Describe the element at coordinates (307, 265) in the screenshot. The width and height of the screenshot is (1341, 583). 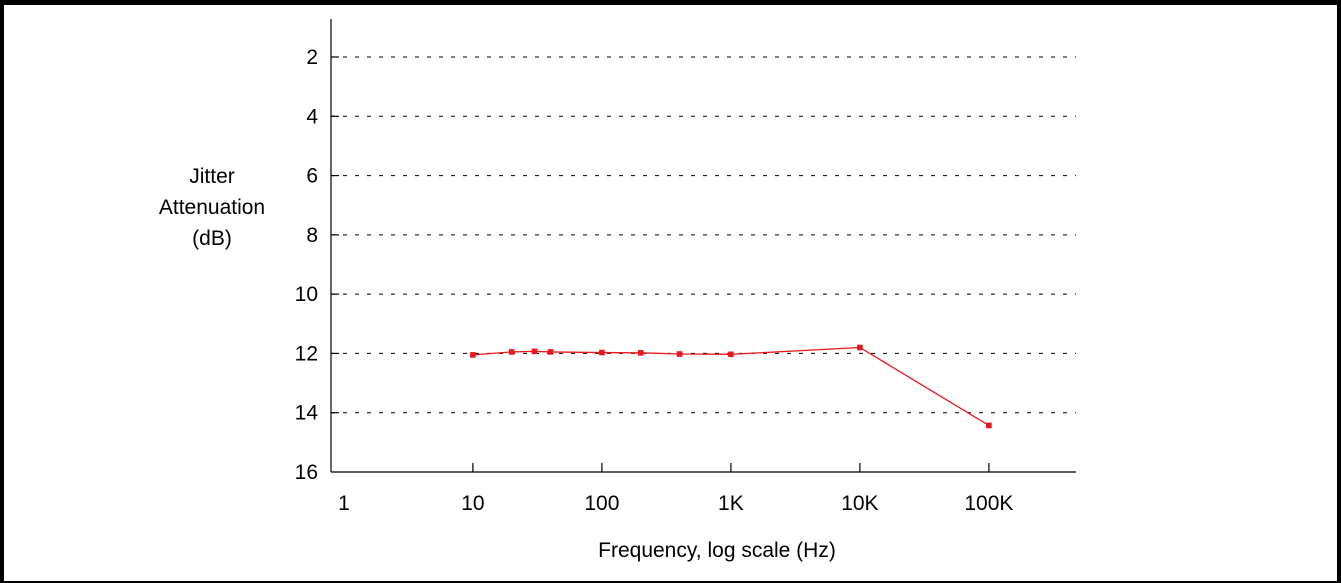
I see `y-tick-labels: 2 4 6 8 10 12 14 16` at that location.